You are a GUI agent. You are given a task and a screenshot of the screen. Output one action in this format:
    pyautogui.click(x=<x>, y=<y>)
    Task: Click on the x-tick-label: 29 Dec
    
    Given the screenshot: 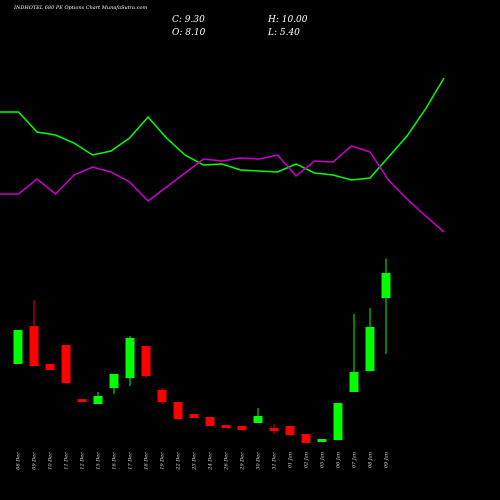 What is the action you would take?
    pyautogui.click(x=243, y=461)
    